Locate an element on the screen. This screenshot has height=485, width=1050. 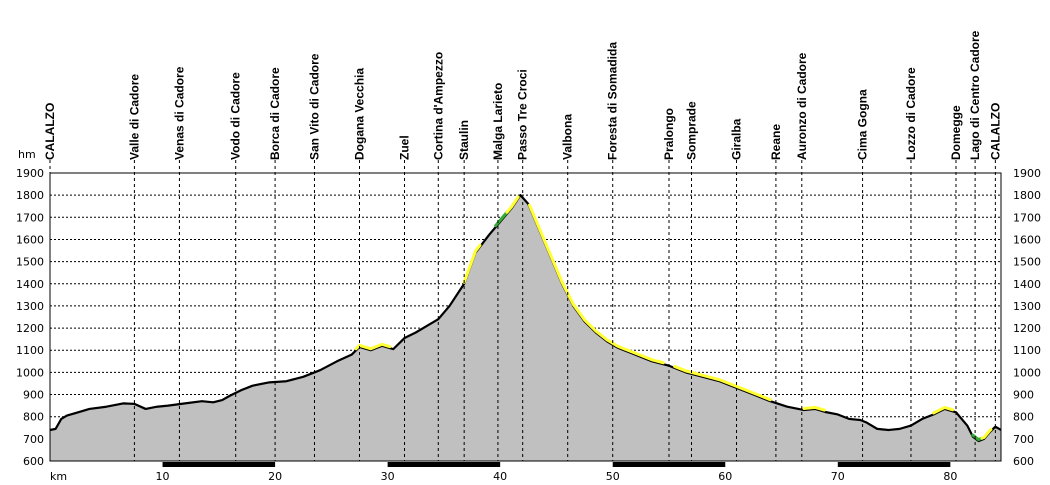
y-axis-unit-label: hm is located at coordinates (27, 154).